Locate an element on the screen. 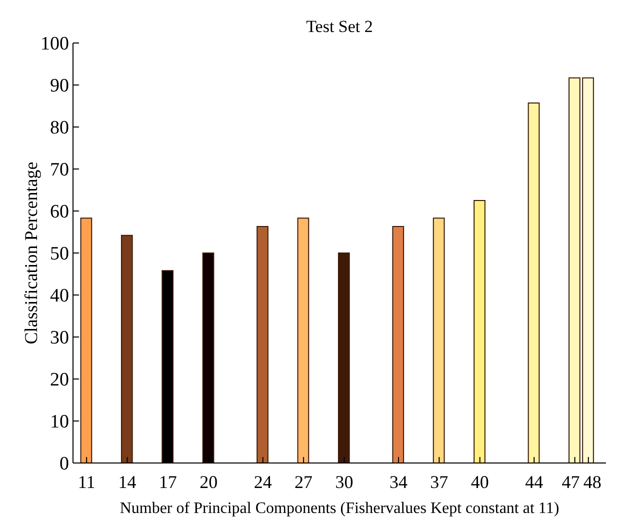 The width and height of the screenshot is (621, 531). y-tick-label: 100 is located at coordinates (54, 44).